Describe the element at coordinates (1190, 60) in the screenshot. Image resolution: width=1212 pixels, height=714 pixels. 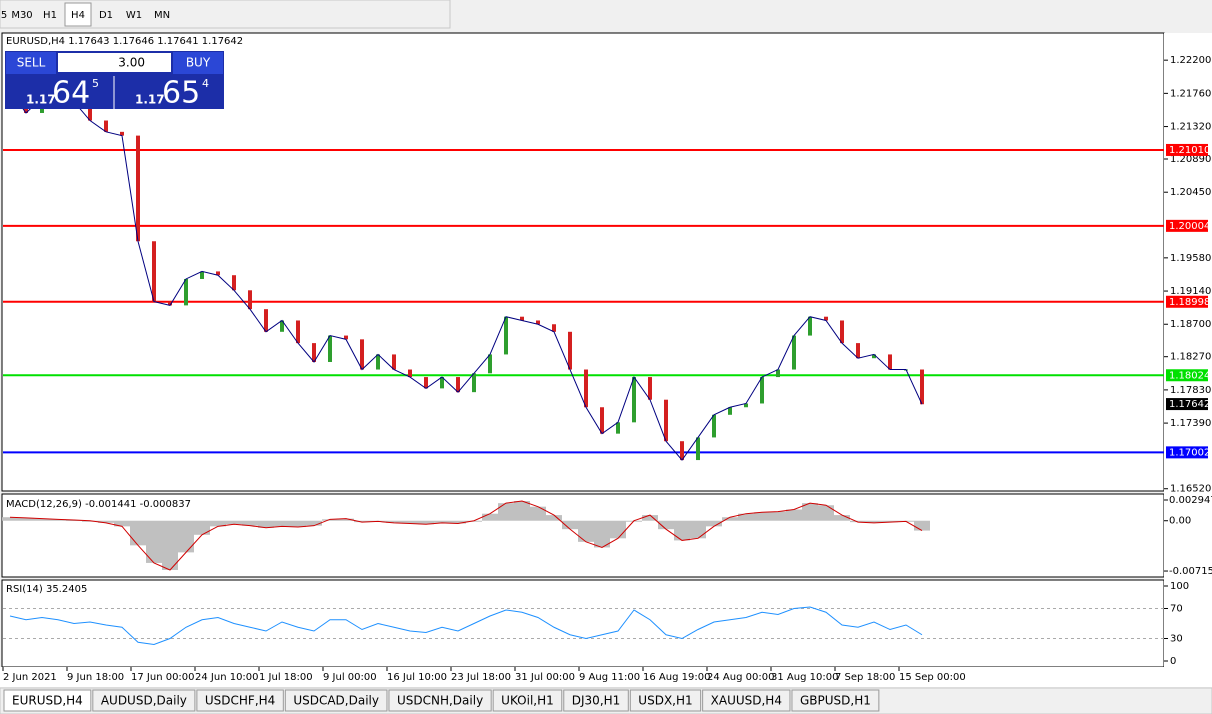
I see `price-tick-label: 1.22200` at that location.